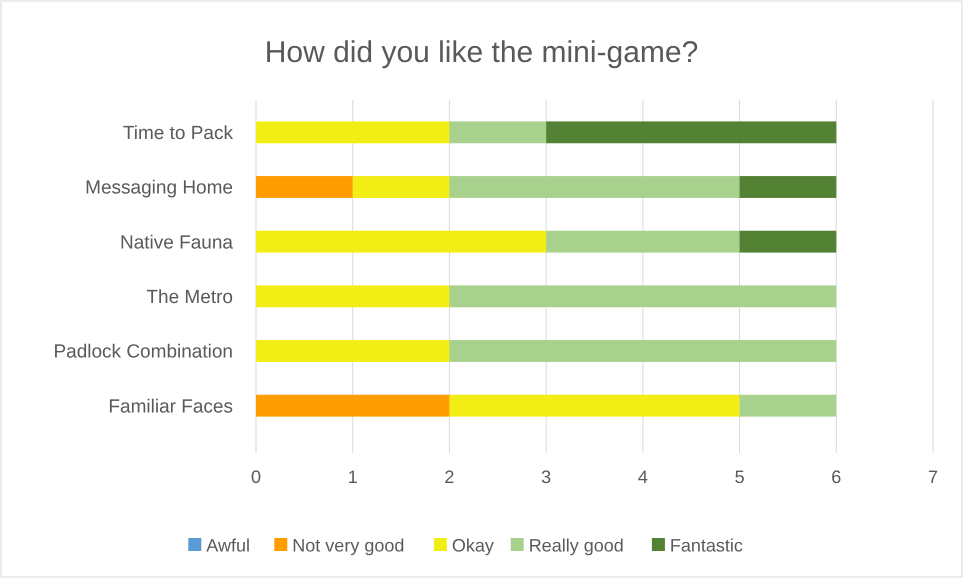  I want to click on legend-label: Awful, so click(228, 545).